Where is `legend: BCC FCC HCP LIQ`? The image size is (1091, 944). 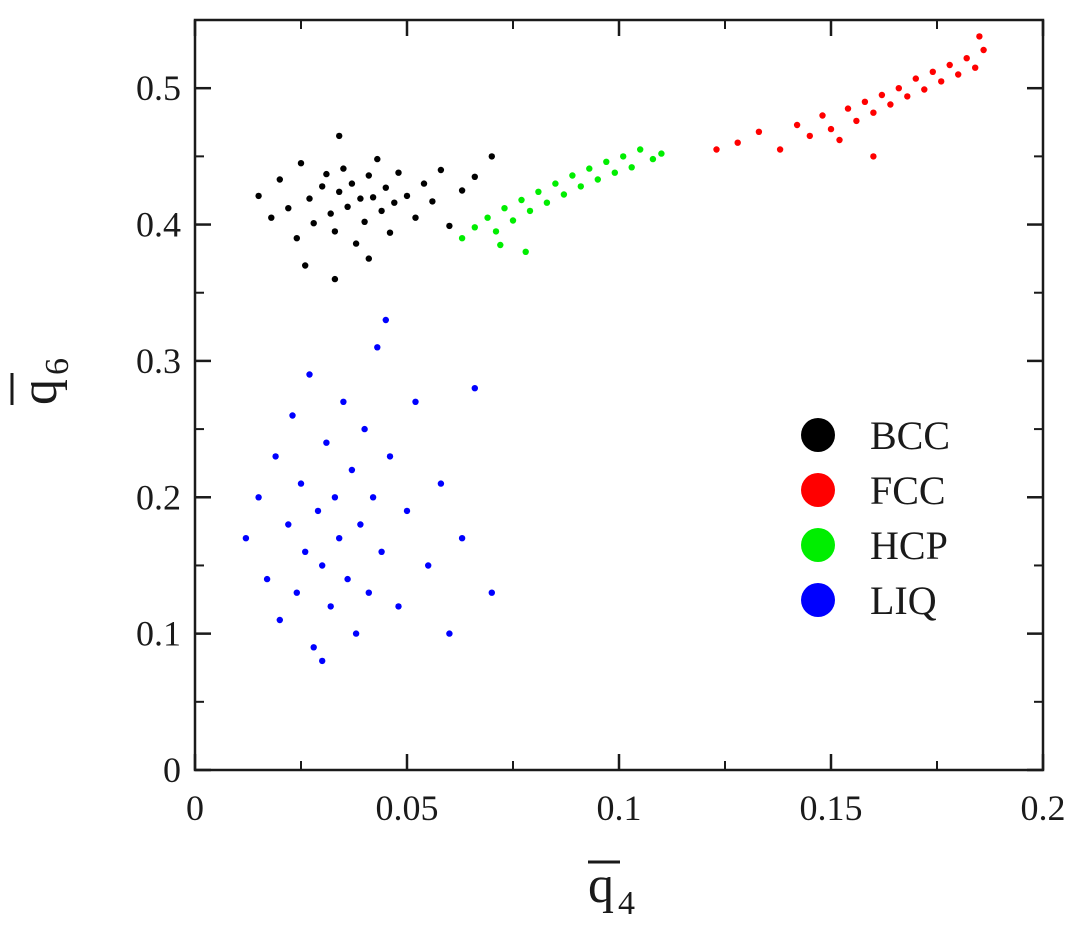 legend: BCC FCC HCP LIQ is located at coordinates (875, 518).